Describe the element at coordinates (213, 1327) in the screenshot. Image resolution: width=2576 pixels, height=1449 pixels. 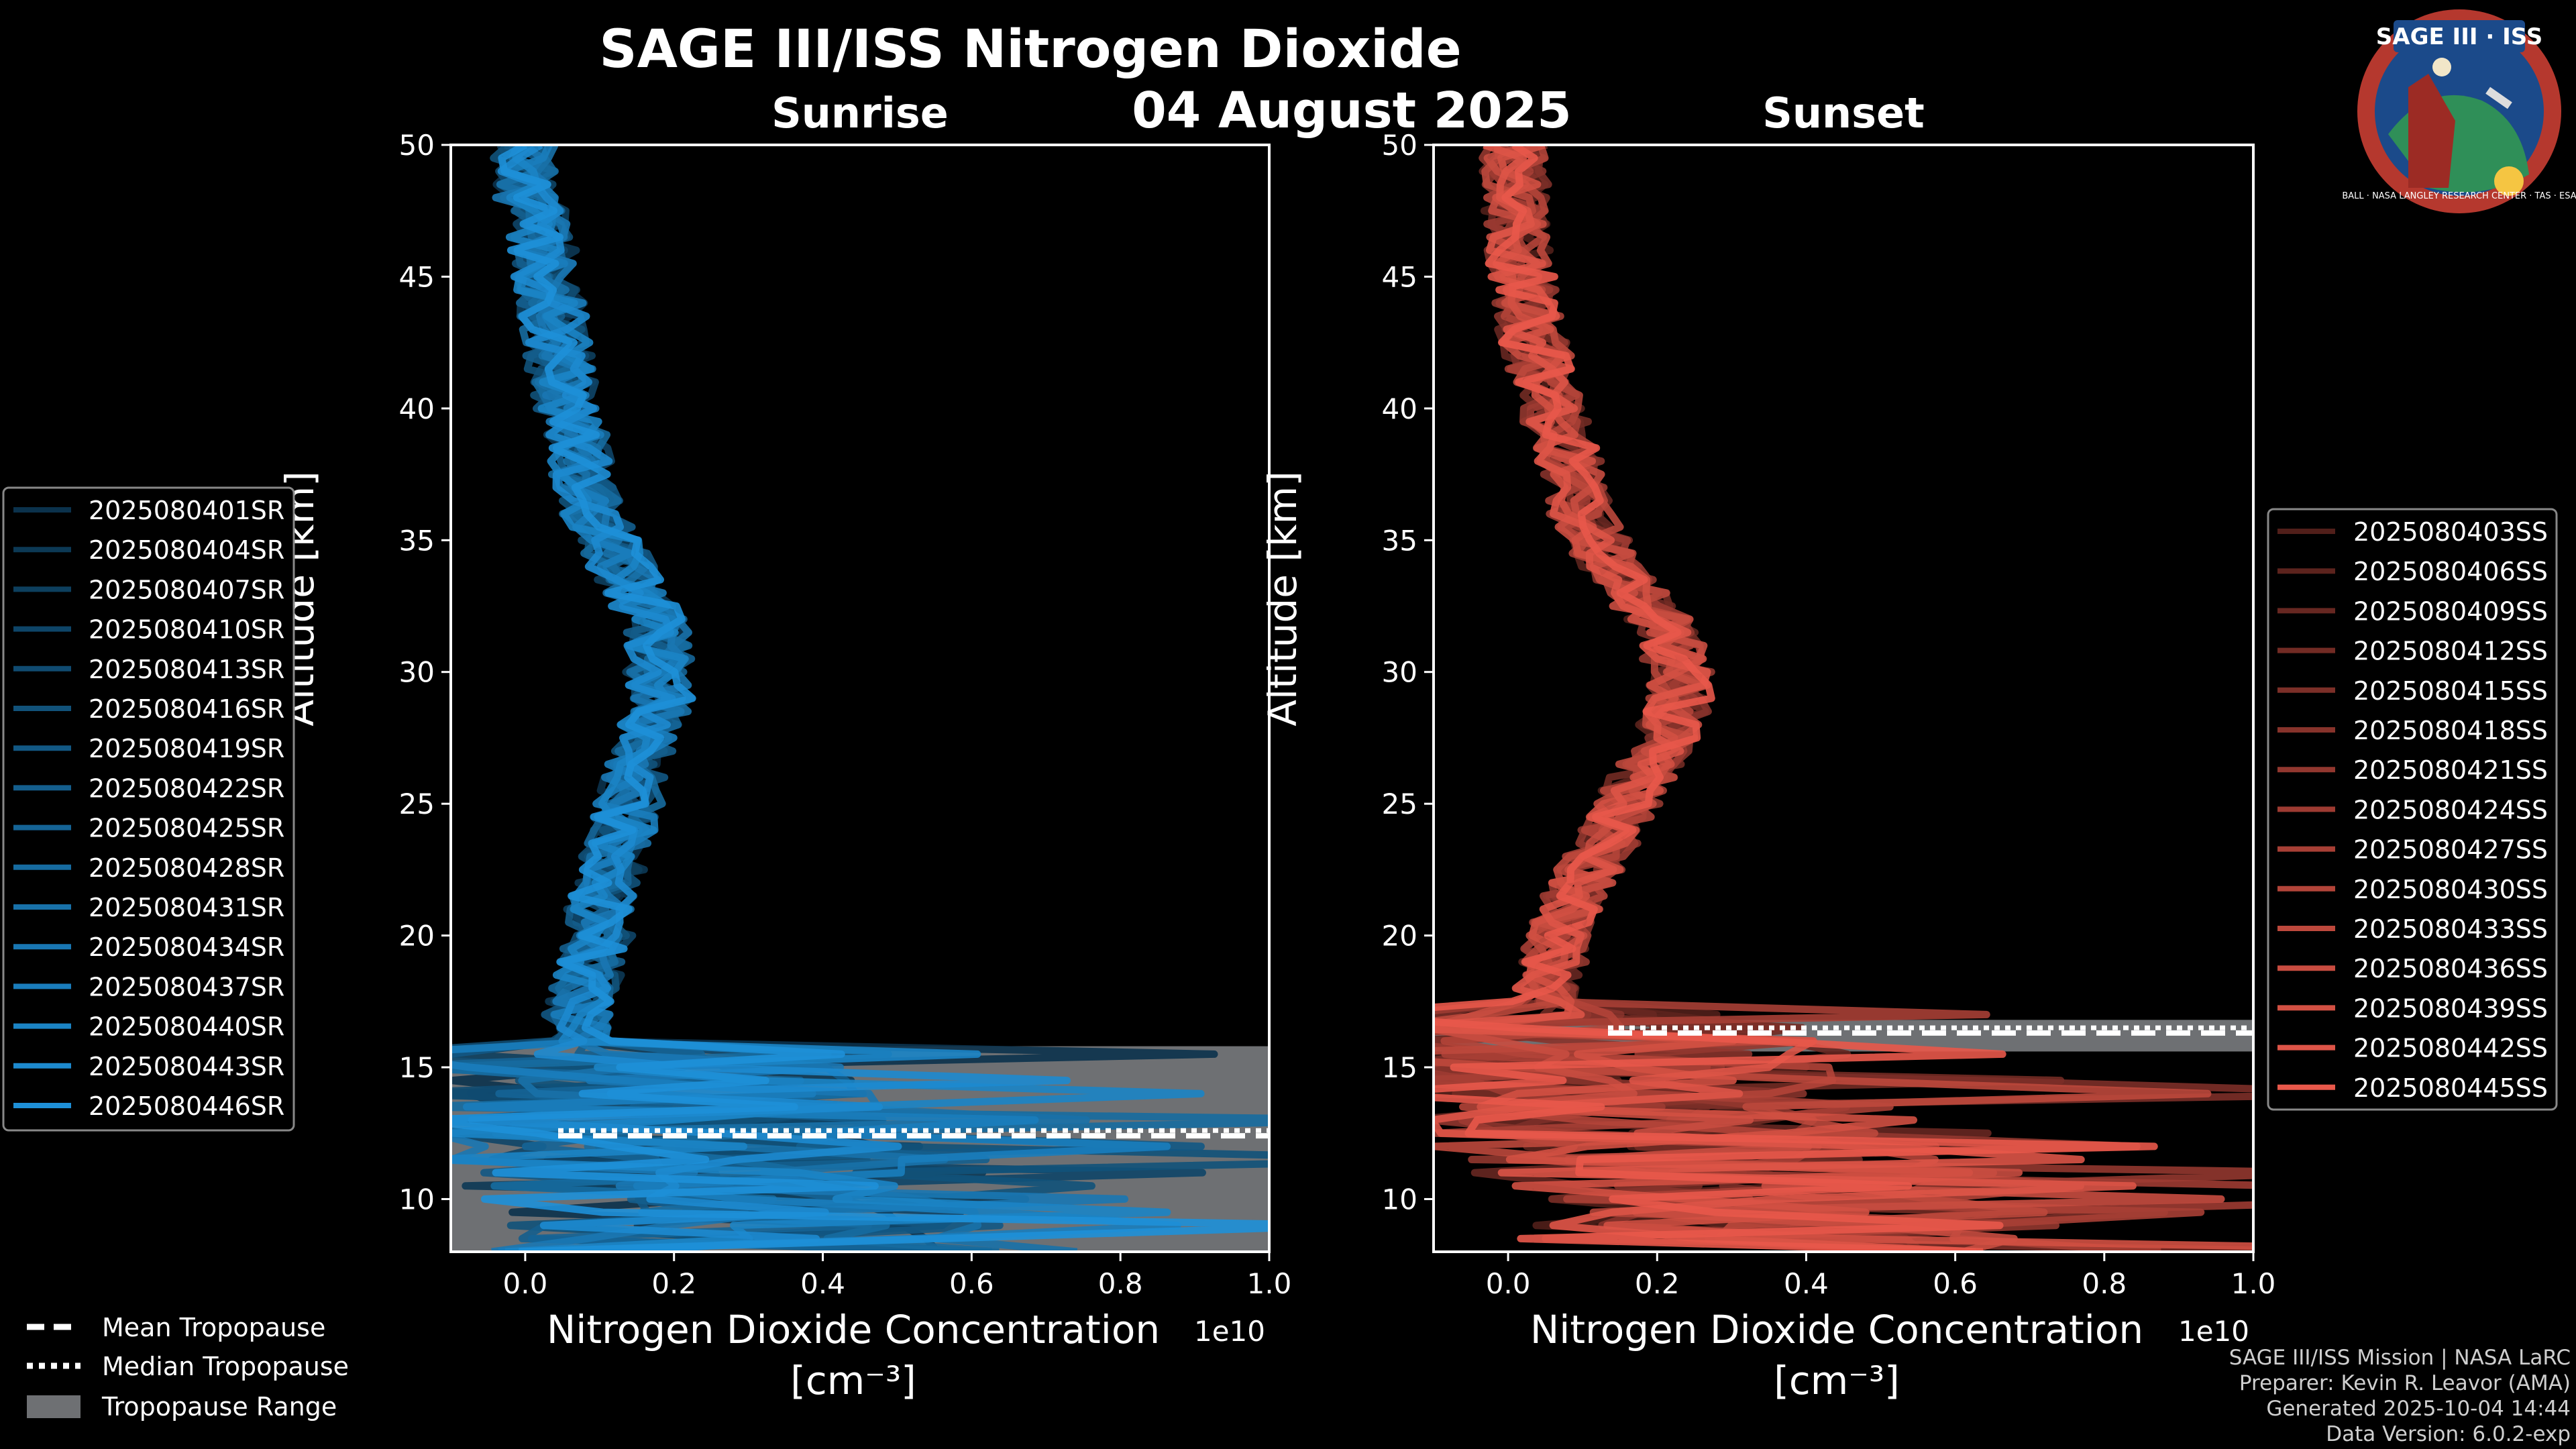
I see `mean-tropopause-label: Mean Tropopause` at that location.